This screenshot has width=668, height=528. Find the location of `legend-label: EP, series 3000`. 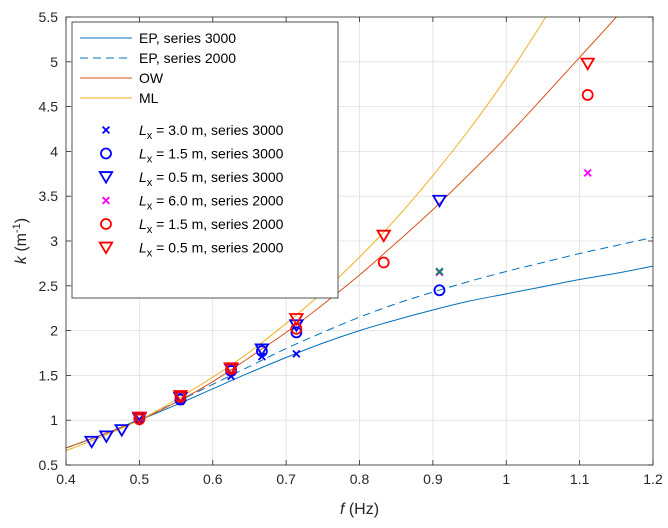

legend-label: EP, series 3000 is located at coordinates (187, 38).